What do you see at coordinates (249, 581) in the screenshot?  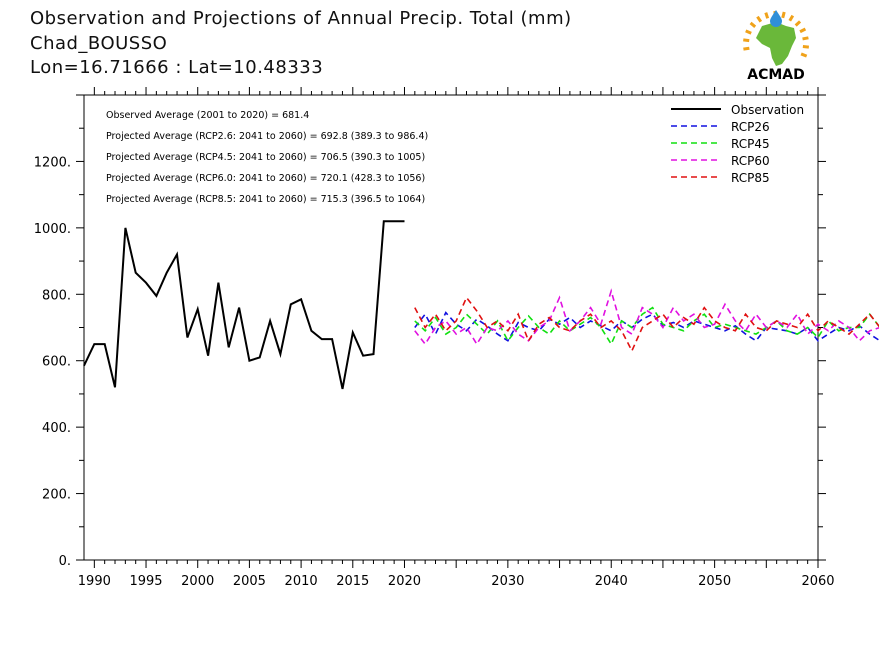 I see `x-tick-label: 2005` at bounding box center [249, 581].